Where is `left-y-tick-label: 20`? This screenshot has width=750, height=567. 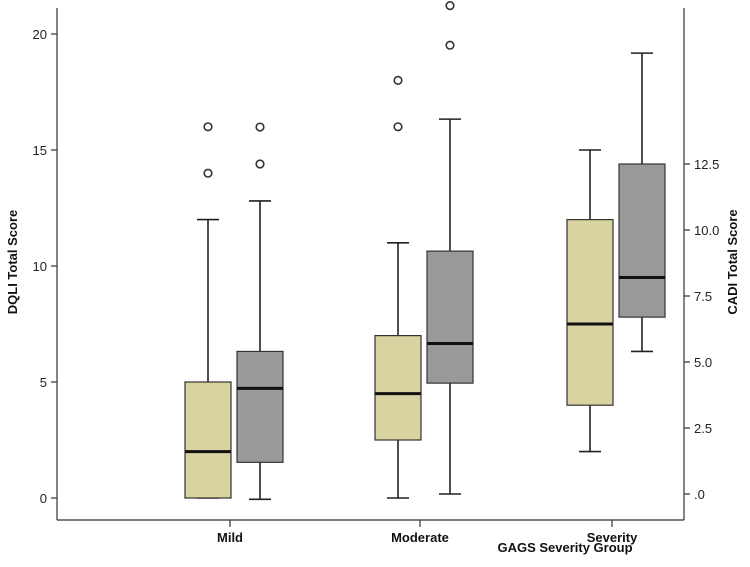 left-y-tick-label: 20 is located at coordinates (40, 34).